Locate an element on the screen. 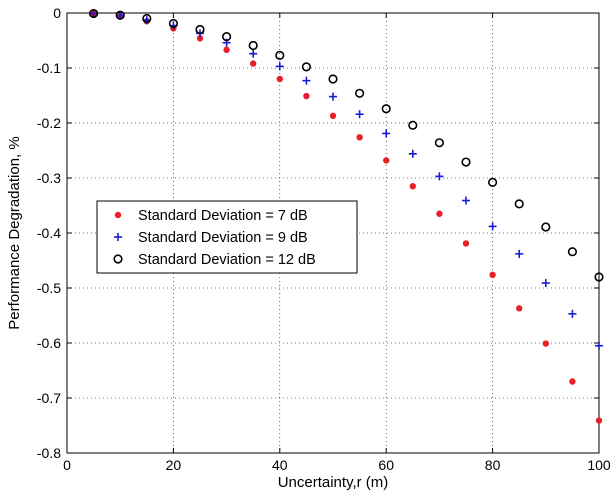 Image resolution: width=613 pixels, height=493 pixels. x-tick-label: 100 is located at coordinates (599, 465).